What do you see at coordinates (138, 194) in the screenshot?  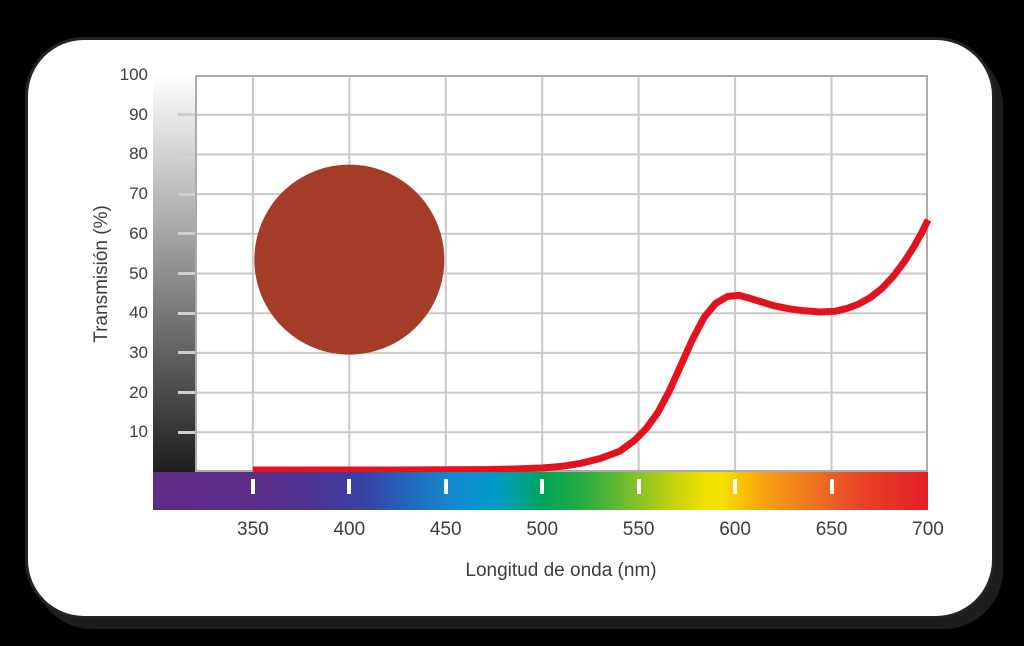 I see `y-tick-label: 70` at bounding box center [138, 194].